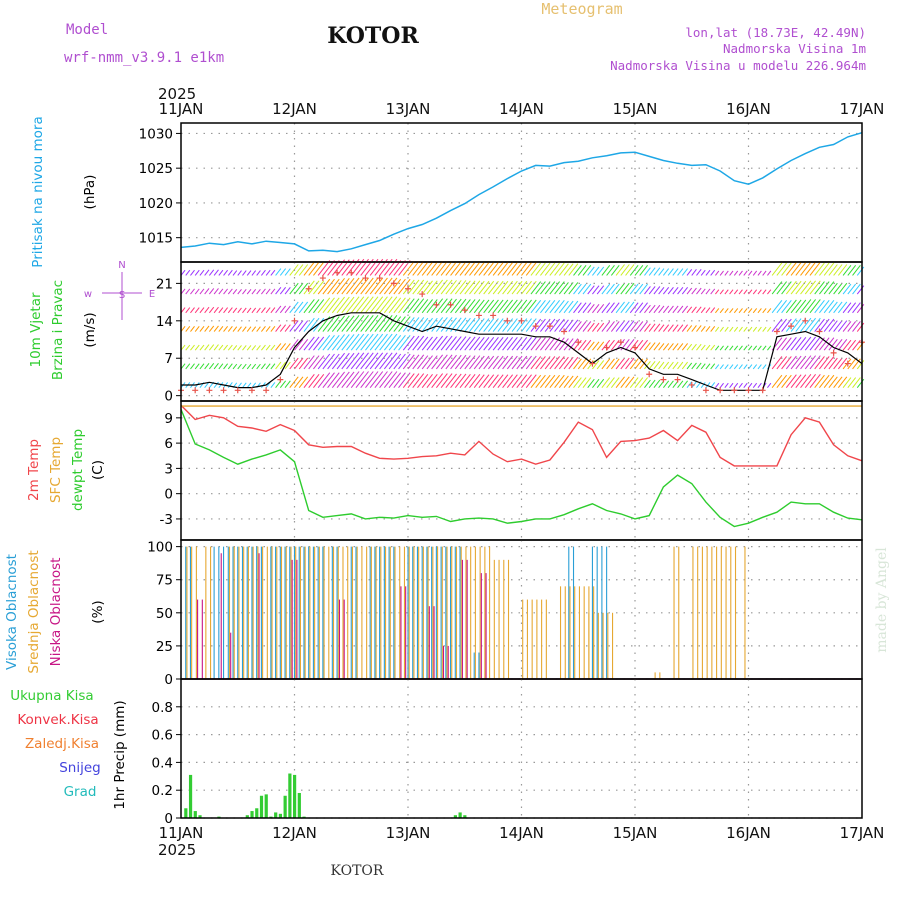 This screenshot has width=900, height=900. What do you see at coordinates (57, 720) in the screenshot?
I see `precip-legend-item: Konvek.Kisa` at bounding box center [57, 720].